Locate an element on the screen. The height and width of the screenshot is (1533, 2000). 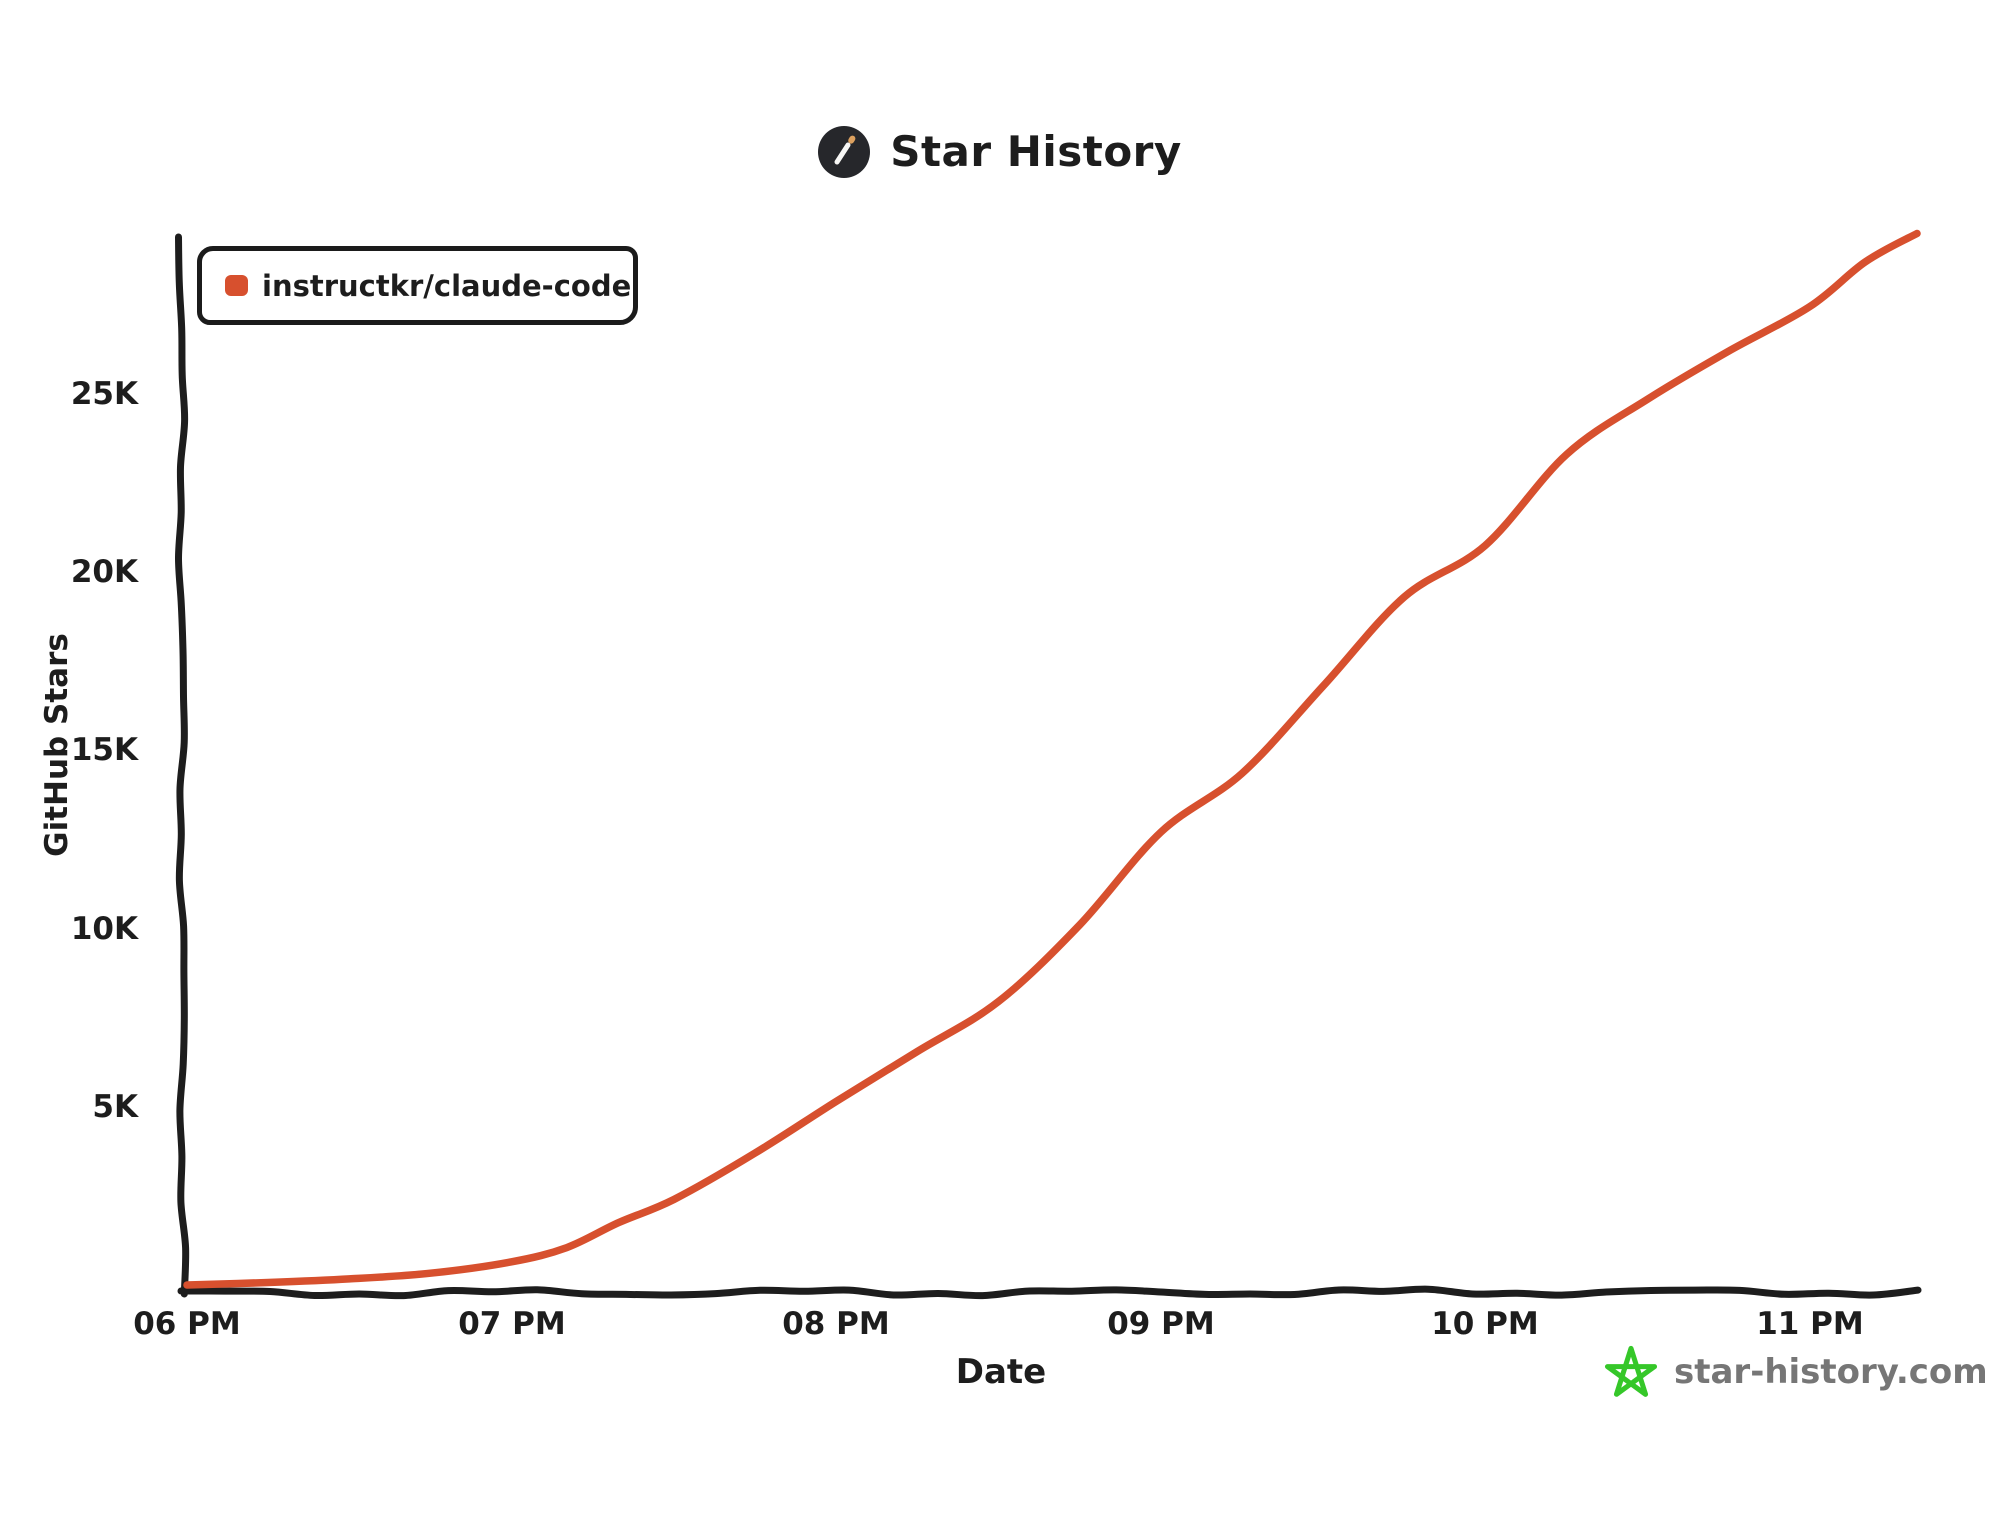
green-star-icon is located at coordinates (1631, 1371).